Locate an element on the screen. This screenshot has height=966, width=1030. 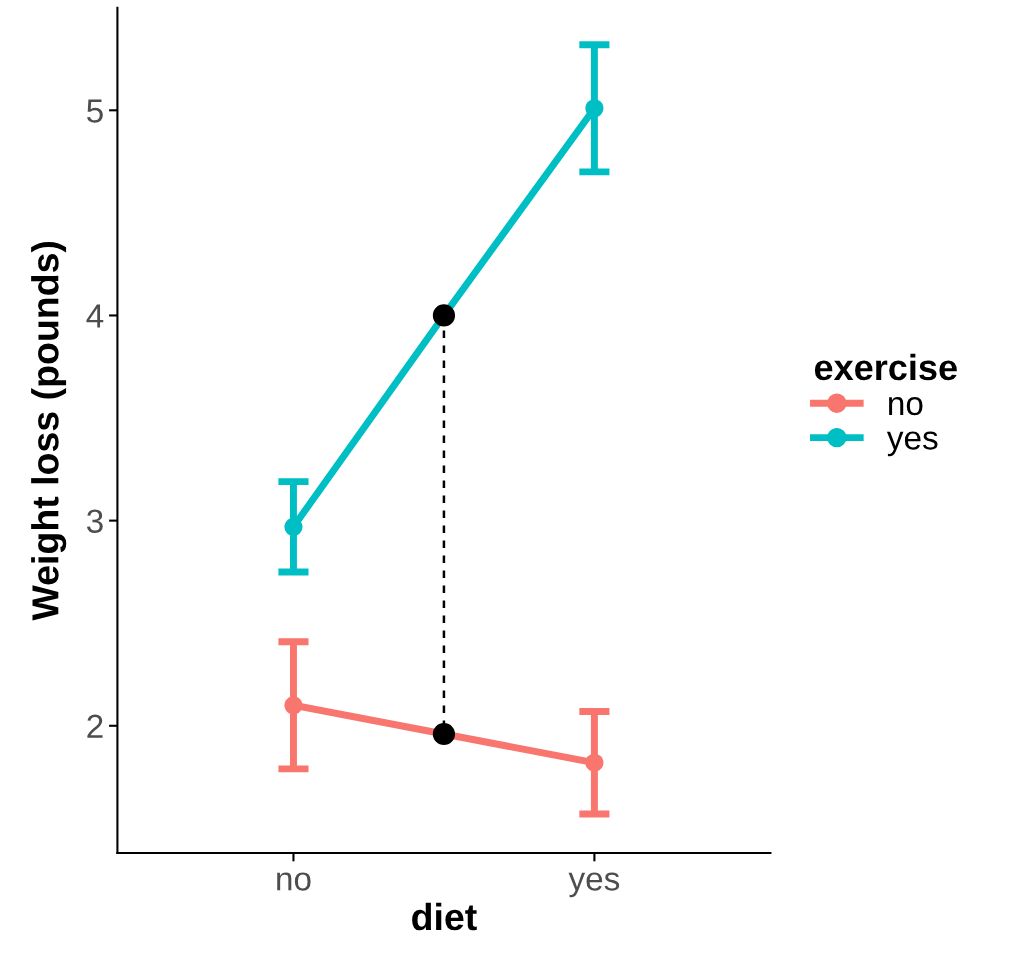
y-tick-label: 3 is located at coordinates (94, 521).